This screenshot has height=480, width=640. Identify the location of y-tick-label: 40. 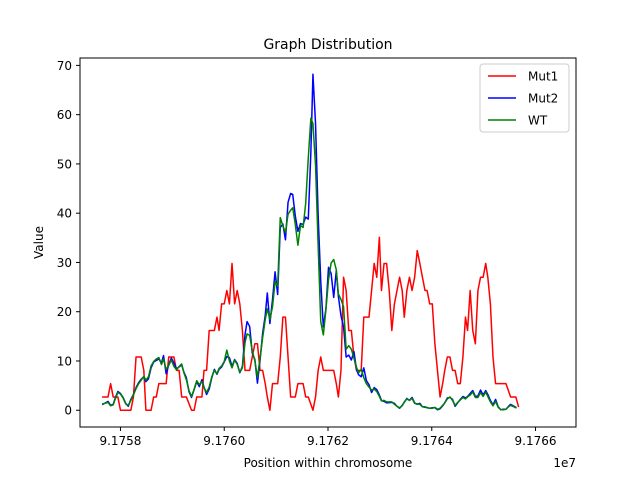
(64, 214).